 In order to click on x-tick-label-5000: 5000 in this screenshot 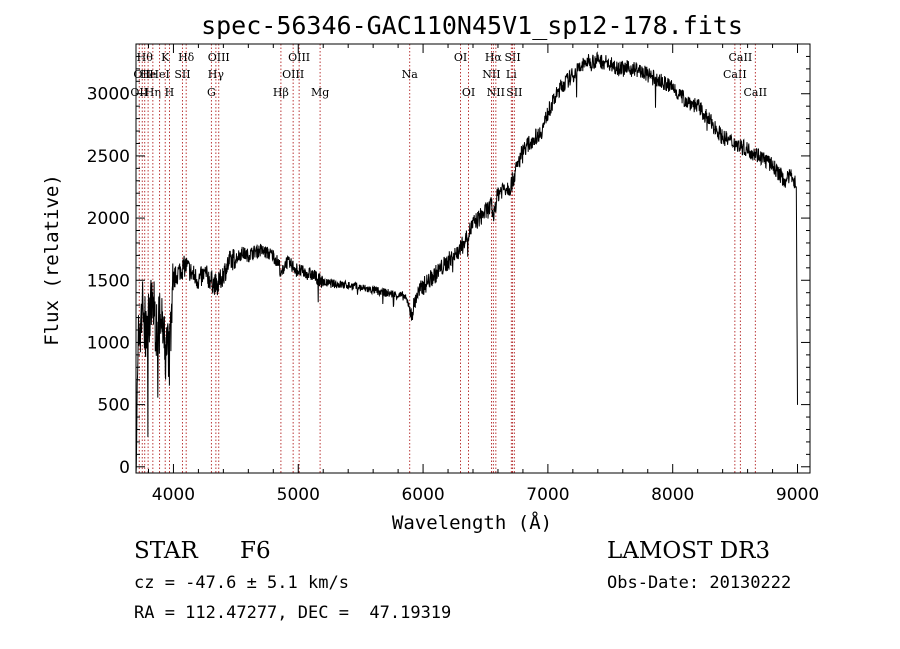, I will do `click(298, 495)`.